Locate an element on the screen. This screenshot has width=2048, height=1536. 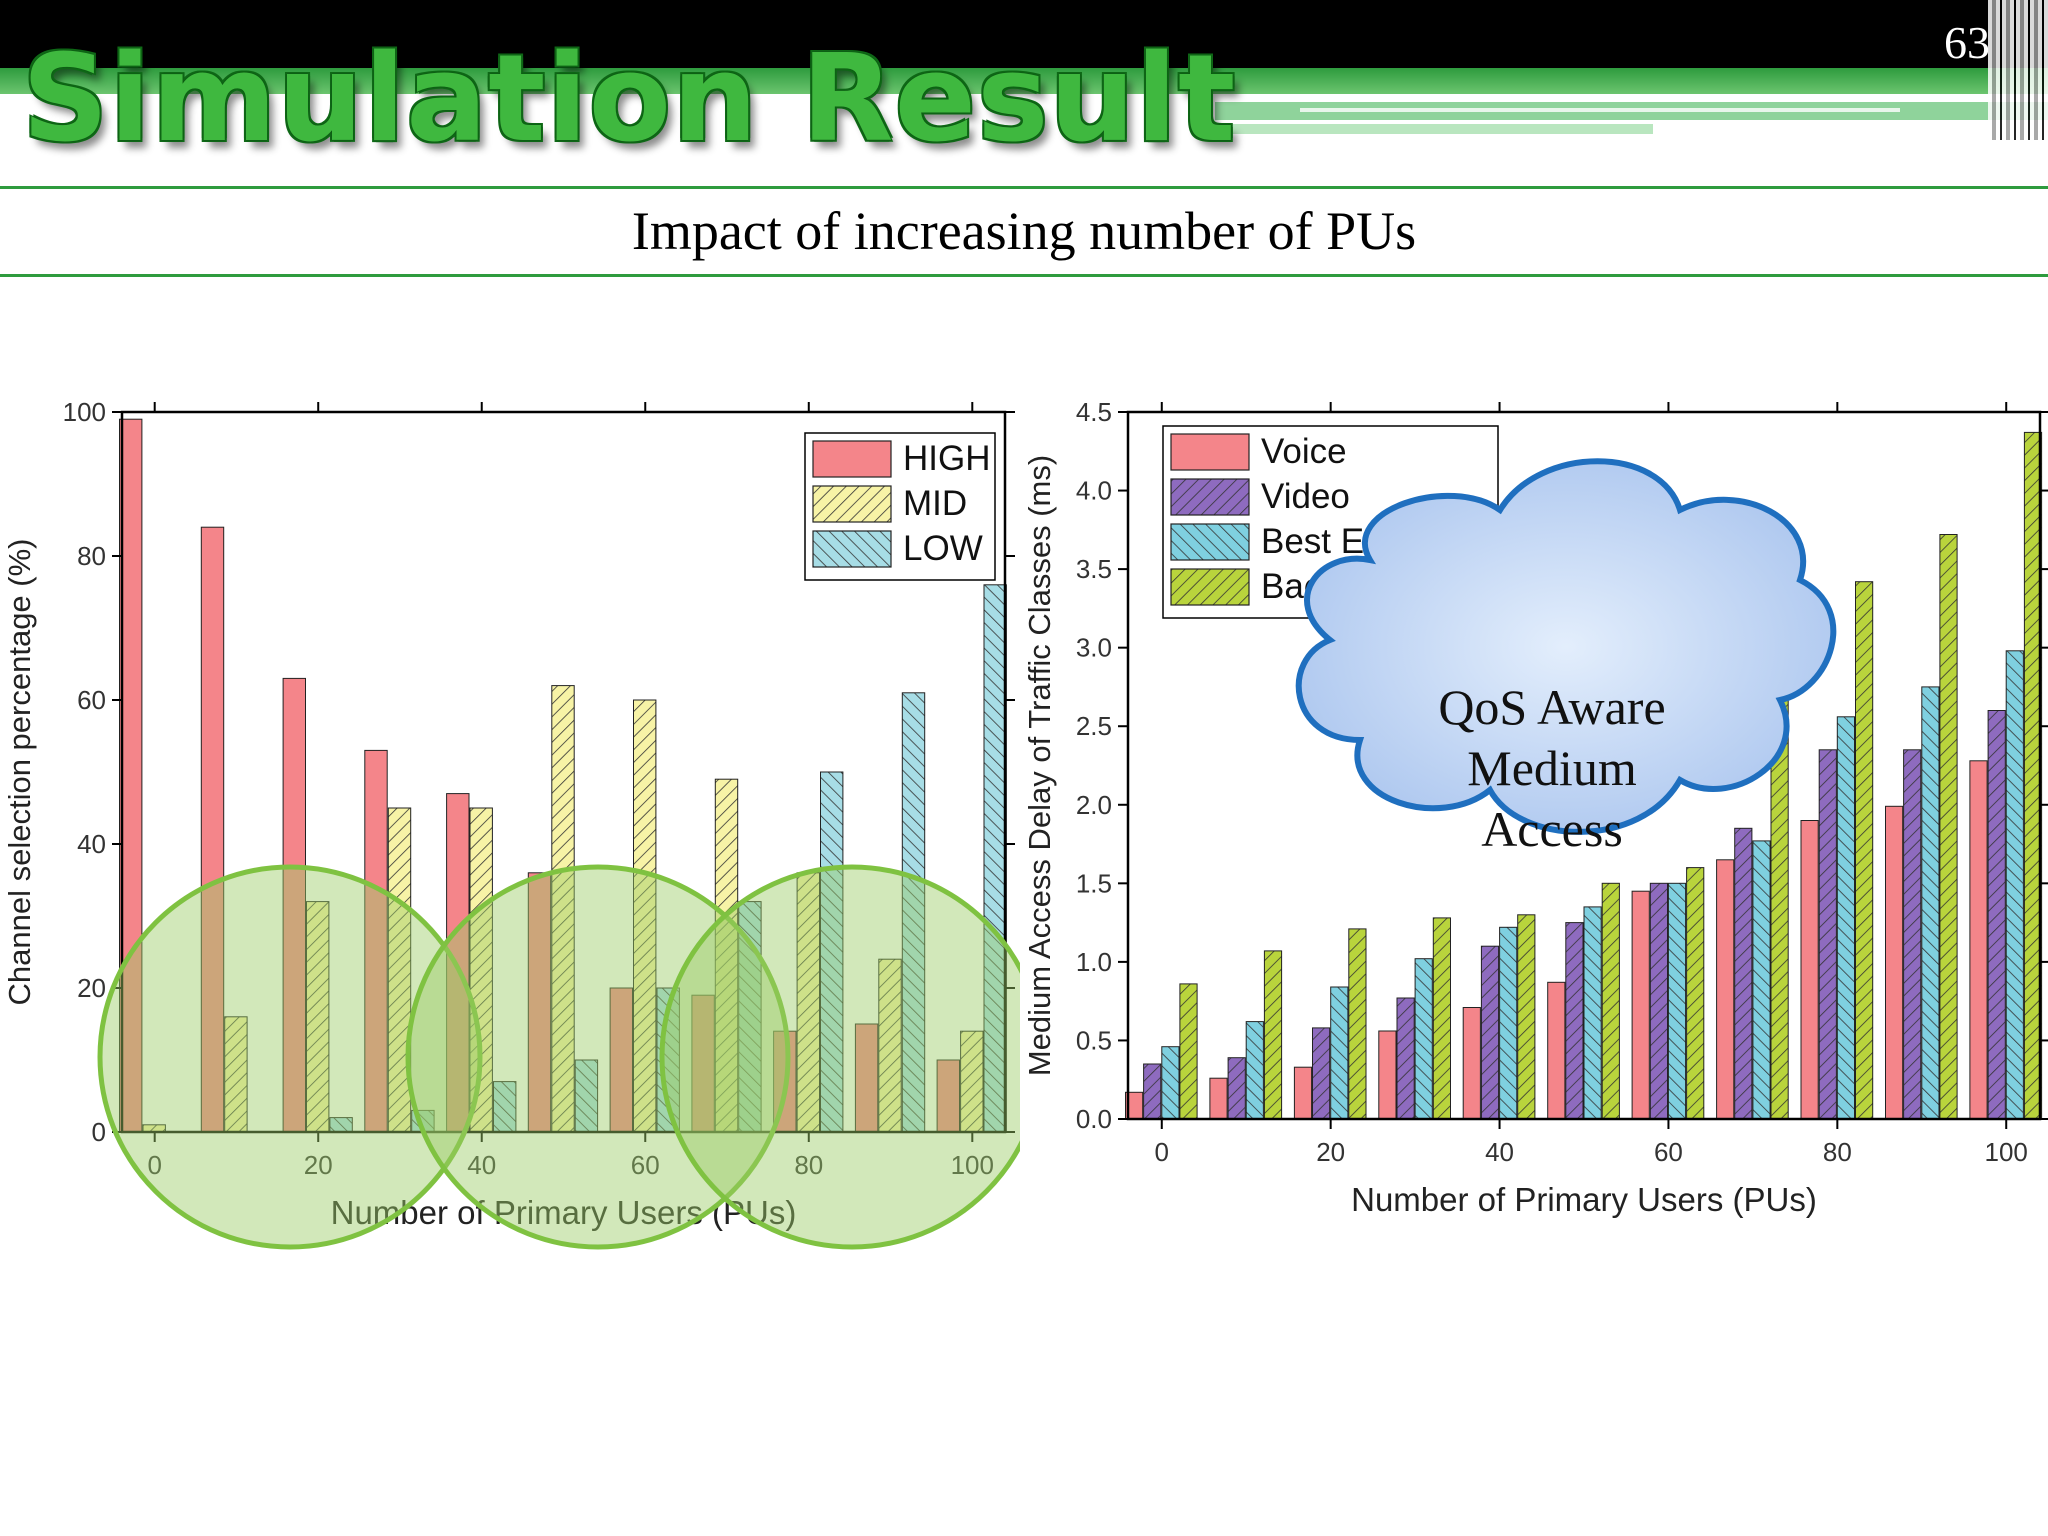
y-tick-label: 80 is located at coordinates (91, 556).